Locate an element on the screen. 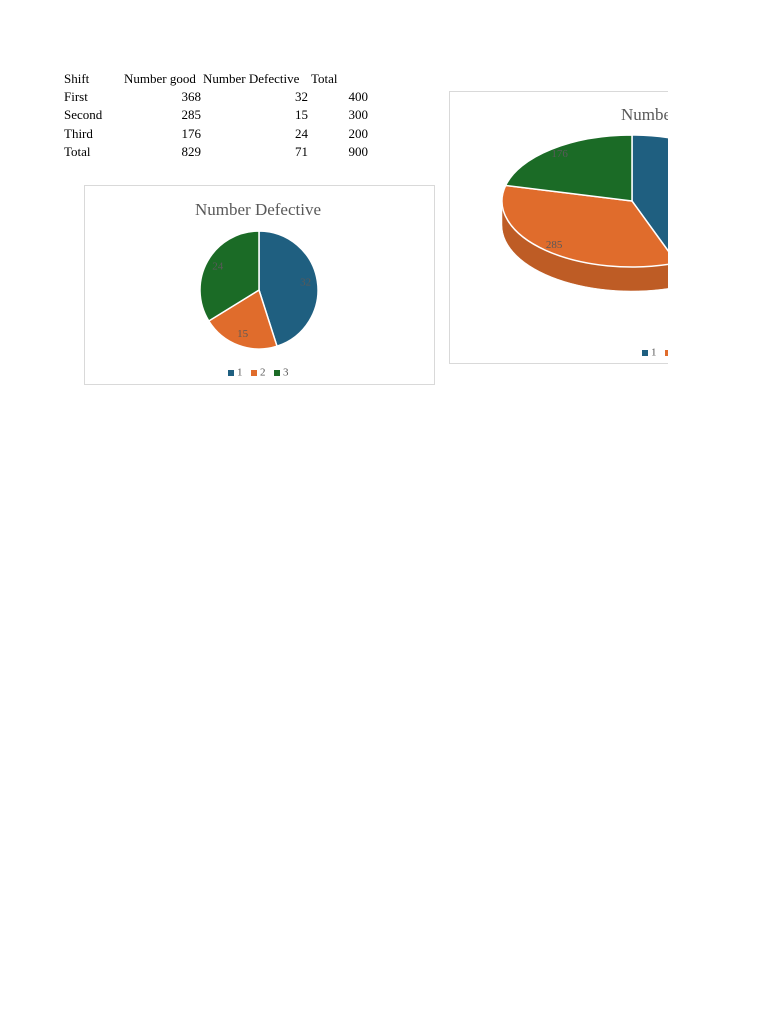 The image size is (768, 1024). data-label: 32 is located at coordinates (305, 282).